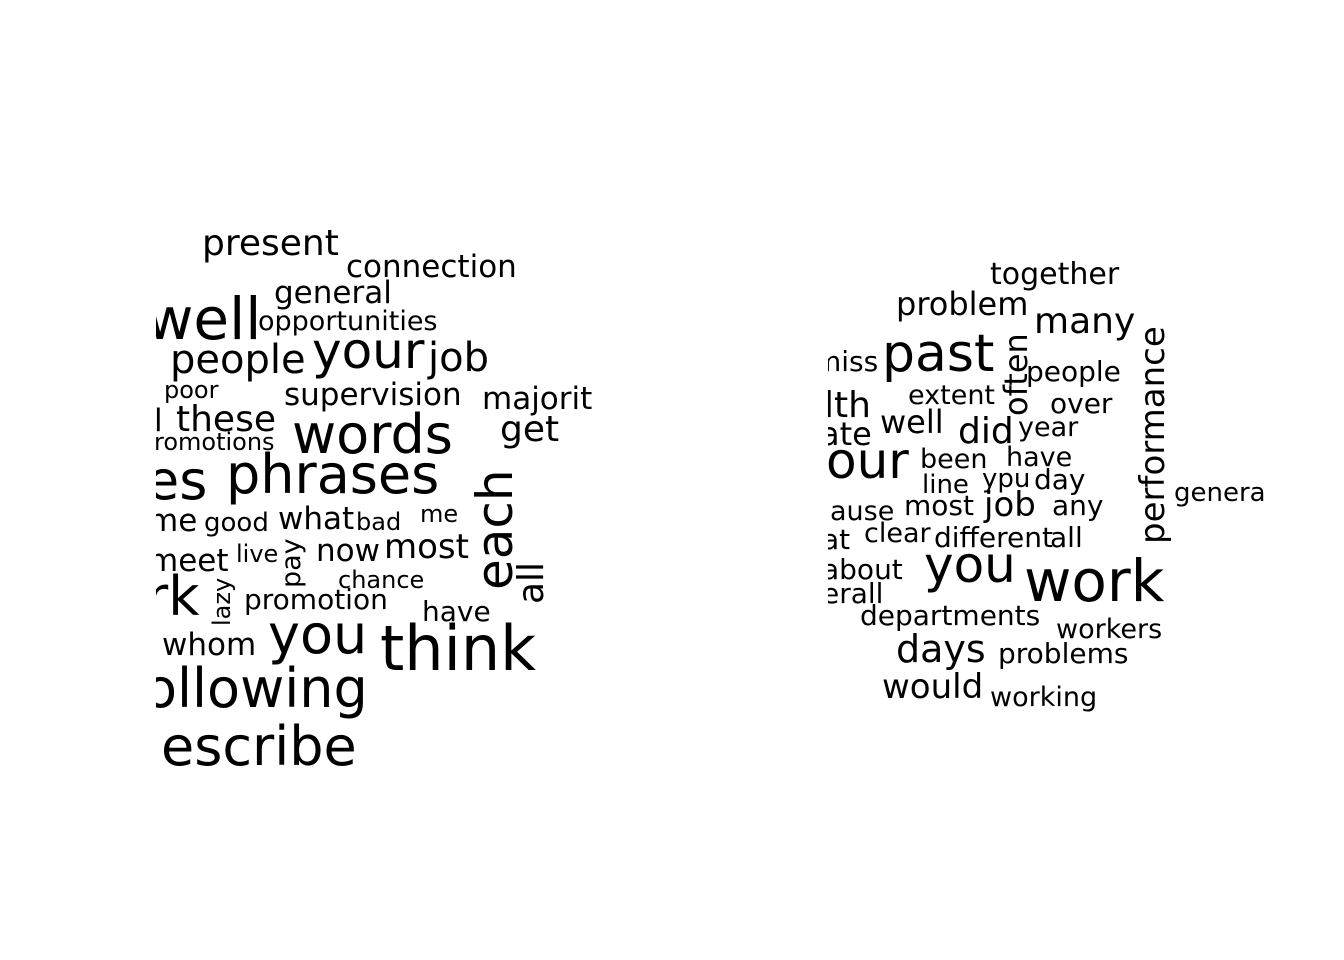 The image size is (1344, 960). Describe the element at coordinates (537, 399) in the screenshot. I see `word: majorit` at that location.